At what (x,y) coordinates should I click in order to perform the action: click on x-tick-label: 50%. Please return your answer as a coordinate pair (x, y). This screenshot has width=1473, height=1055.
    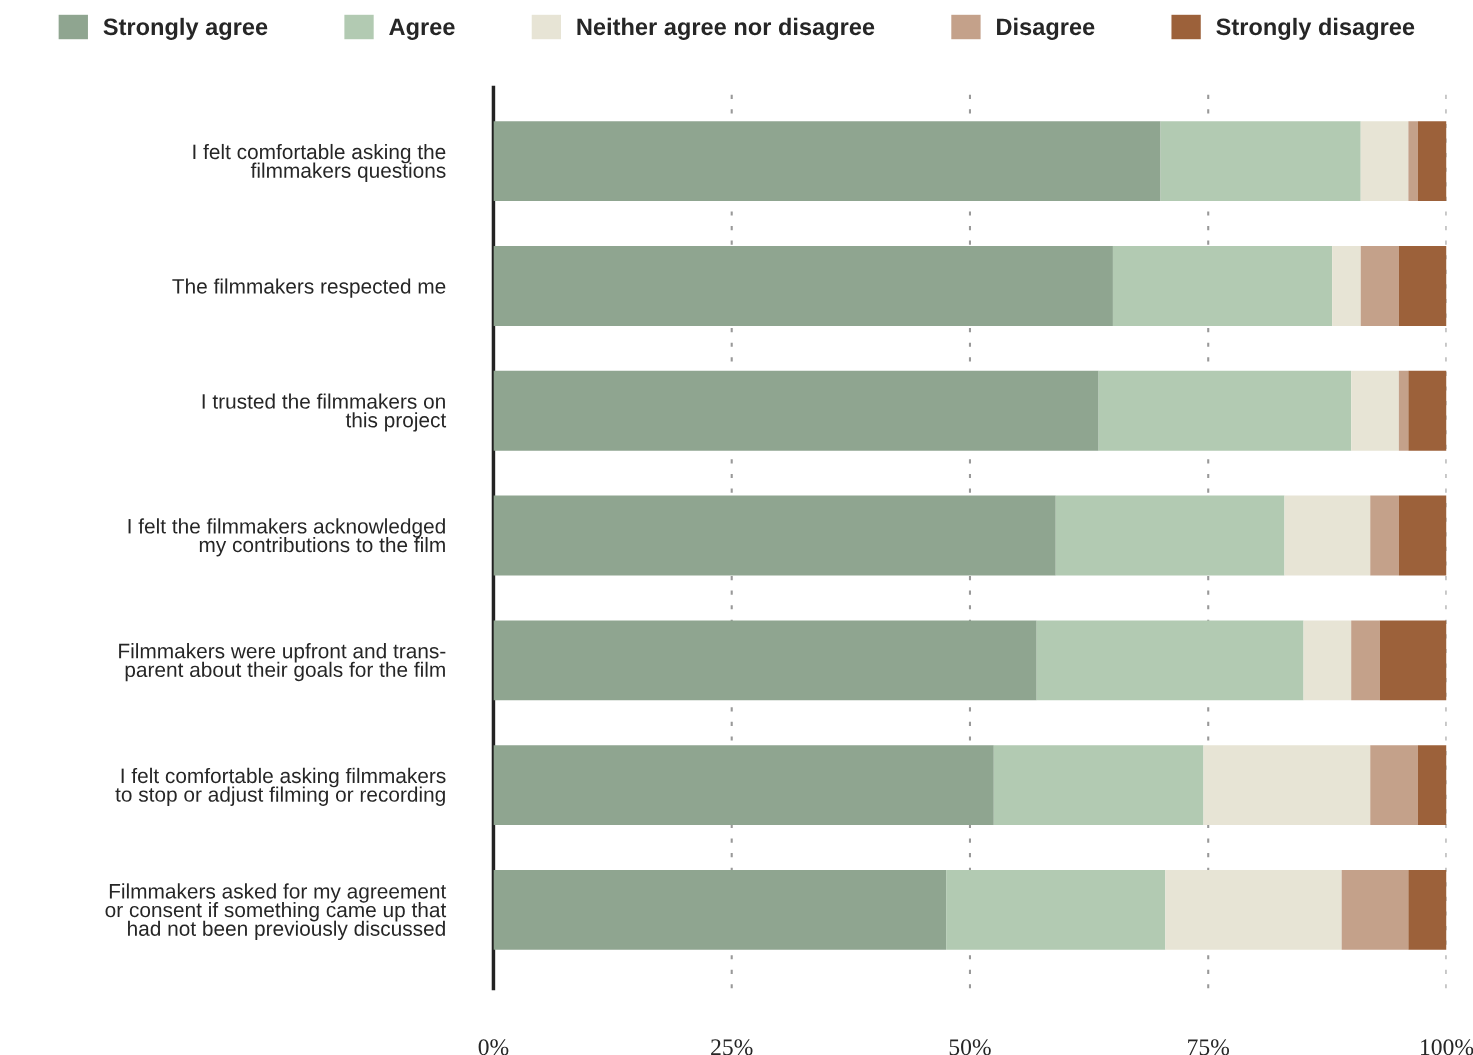
    Looking at the image, I should click on (970, 1047).